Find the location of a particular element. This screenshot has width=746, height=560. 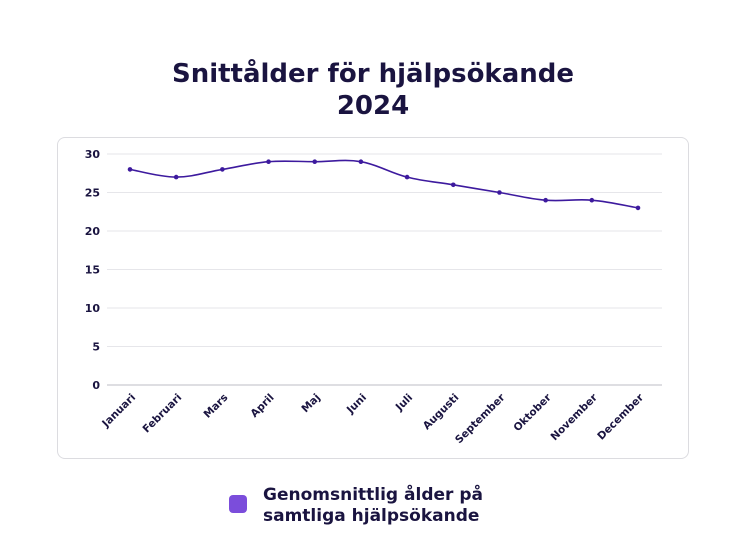

y-tick-label: 10 is located at coordinates (93, 308).